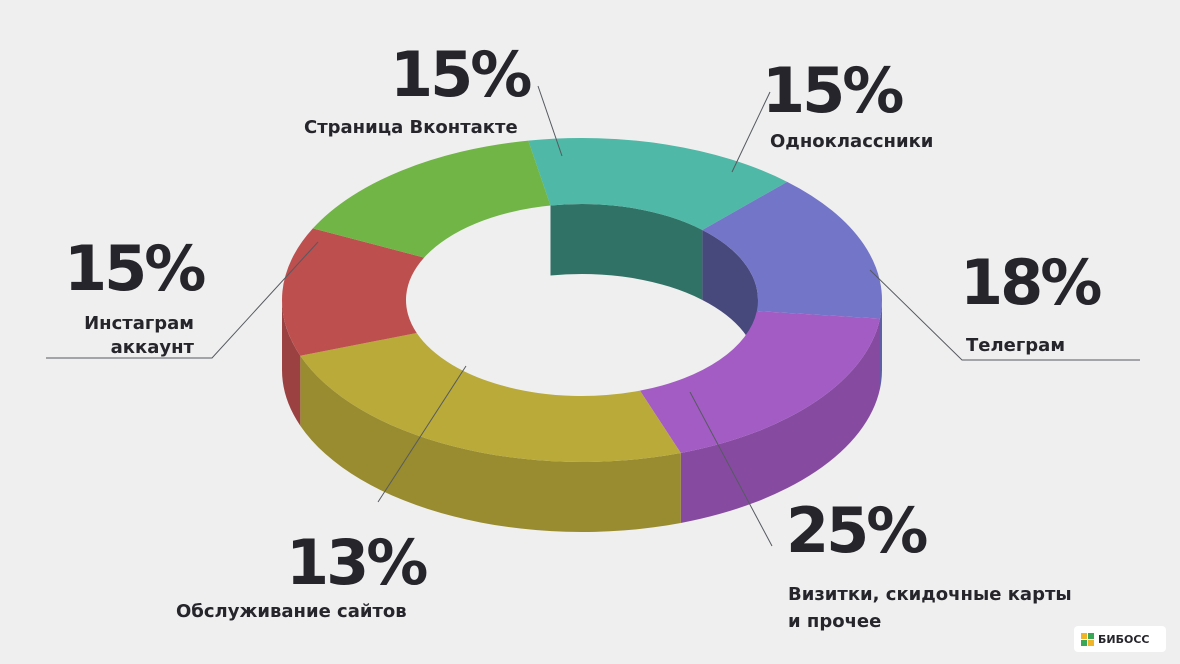 The image size is (1180, 664). I want to click on slice-5-top, so click(431, 199).